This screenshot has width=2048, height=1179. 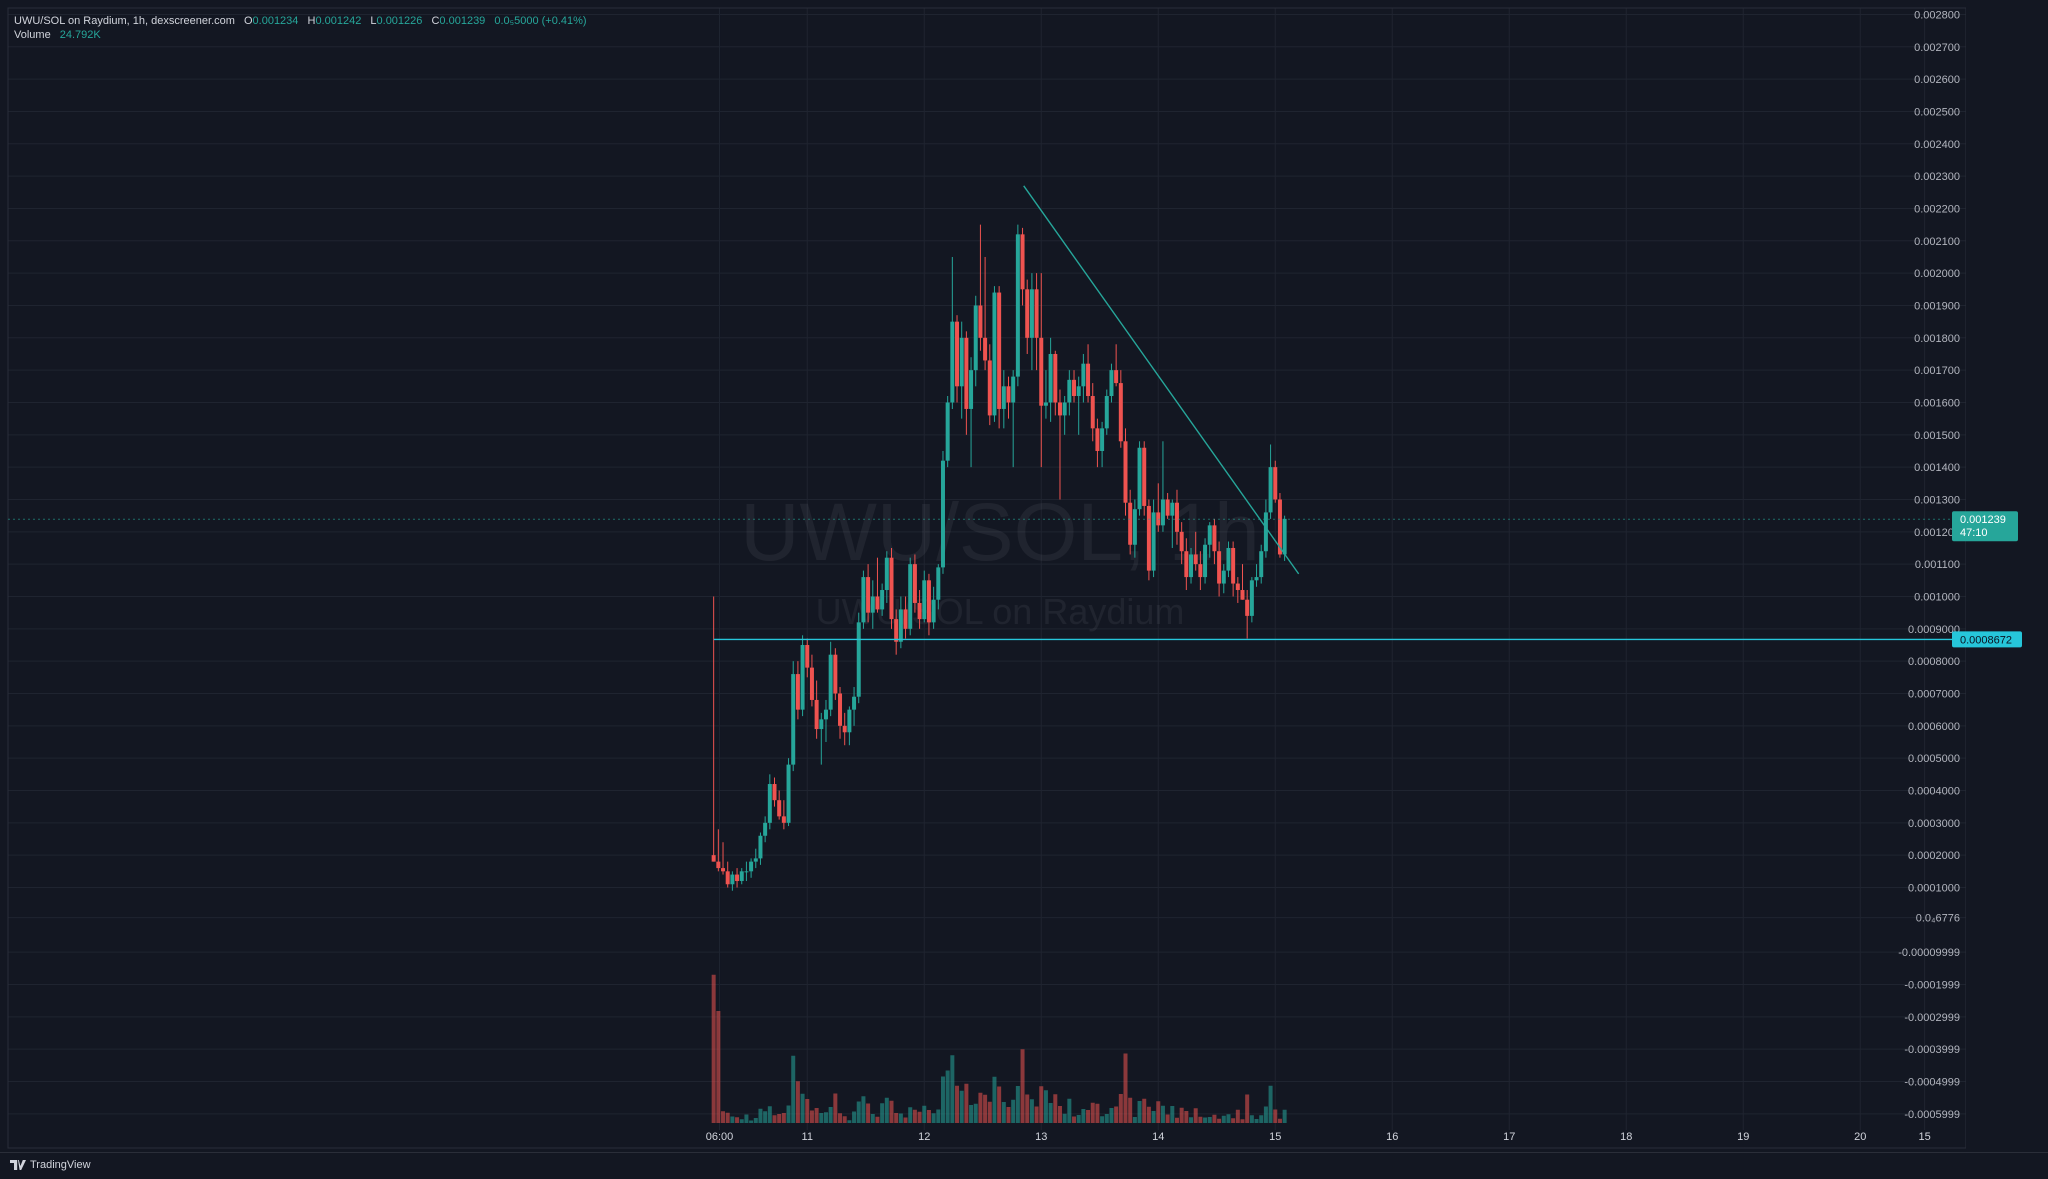 What do you see at coordinates (248, 21) in the screenshot?
I see `open-label: O` at bounding box center [248, 21].